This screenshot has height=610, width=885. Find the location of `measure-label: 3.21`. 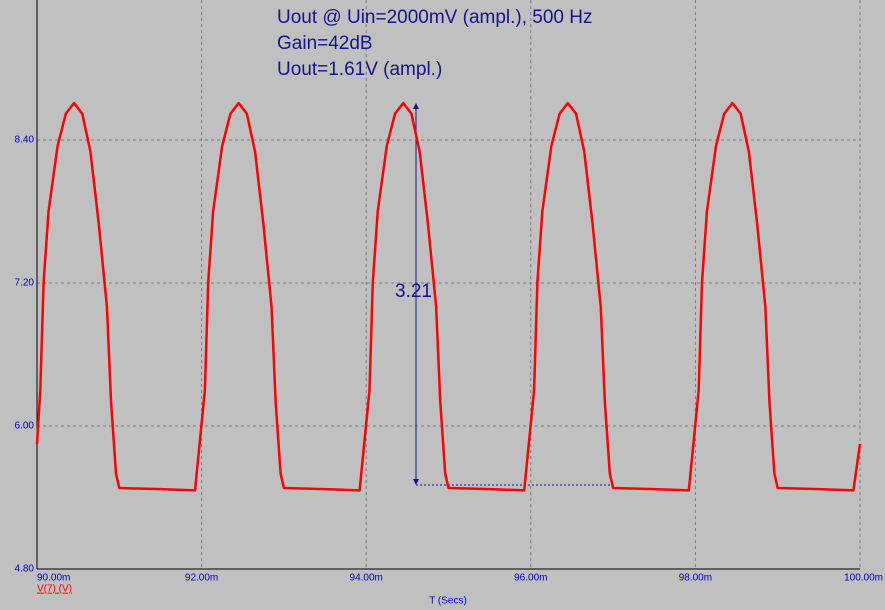

measure-label: 3.21 is located at coordinates (413, 291).